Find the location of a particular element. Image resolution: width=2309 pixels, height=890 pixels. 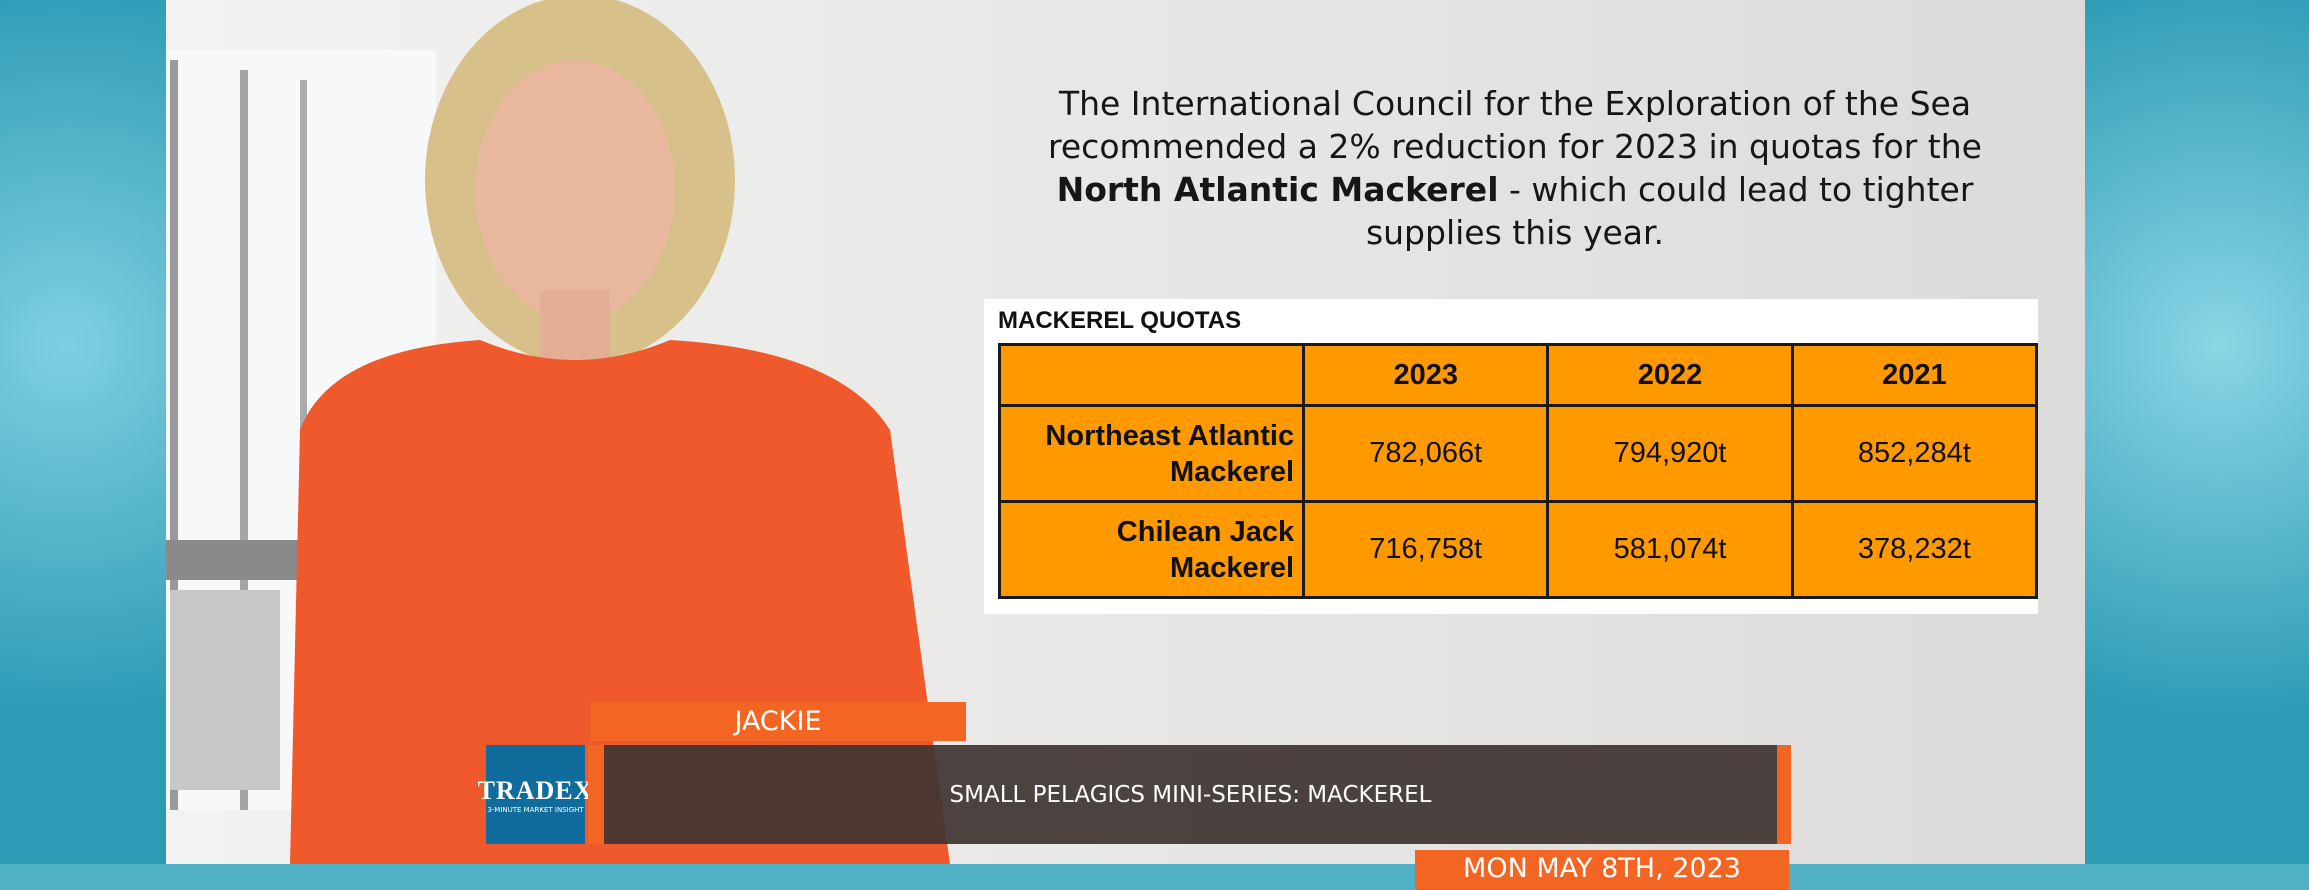

logo-tagline: 3-MINUTE MARKET INSIGHT is located at coordinates (535, 809).